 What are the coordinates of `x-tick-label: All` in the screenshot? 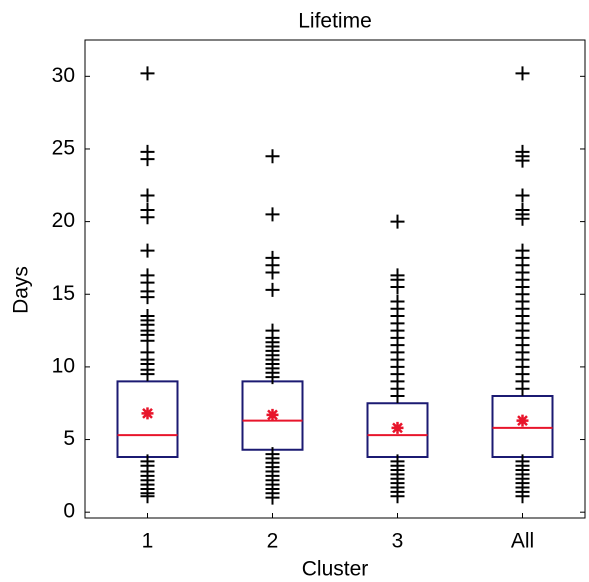 It's located at (522, 541).